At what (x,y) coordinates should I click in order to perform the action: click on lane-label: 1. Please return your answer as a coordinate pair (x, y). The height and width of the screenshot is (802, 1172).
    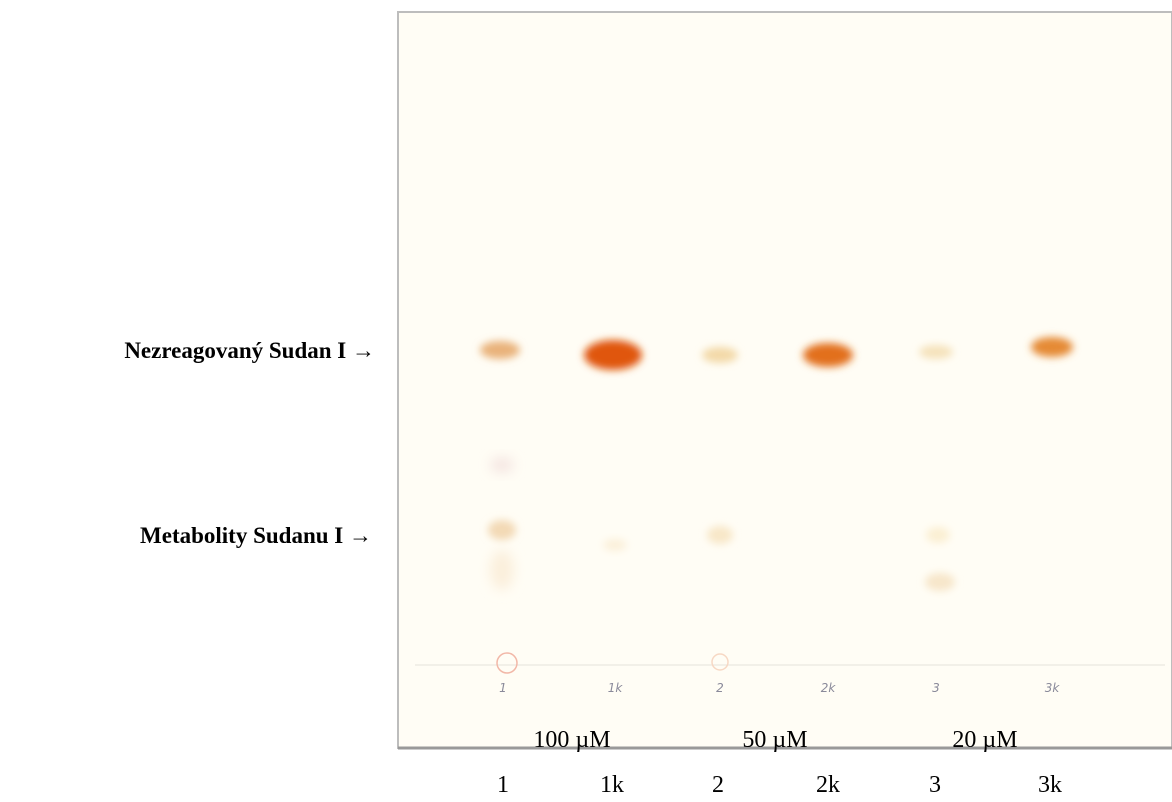
    Looking at the image, I should click on (503, 785).